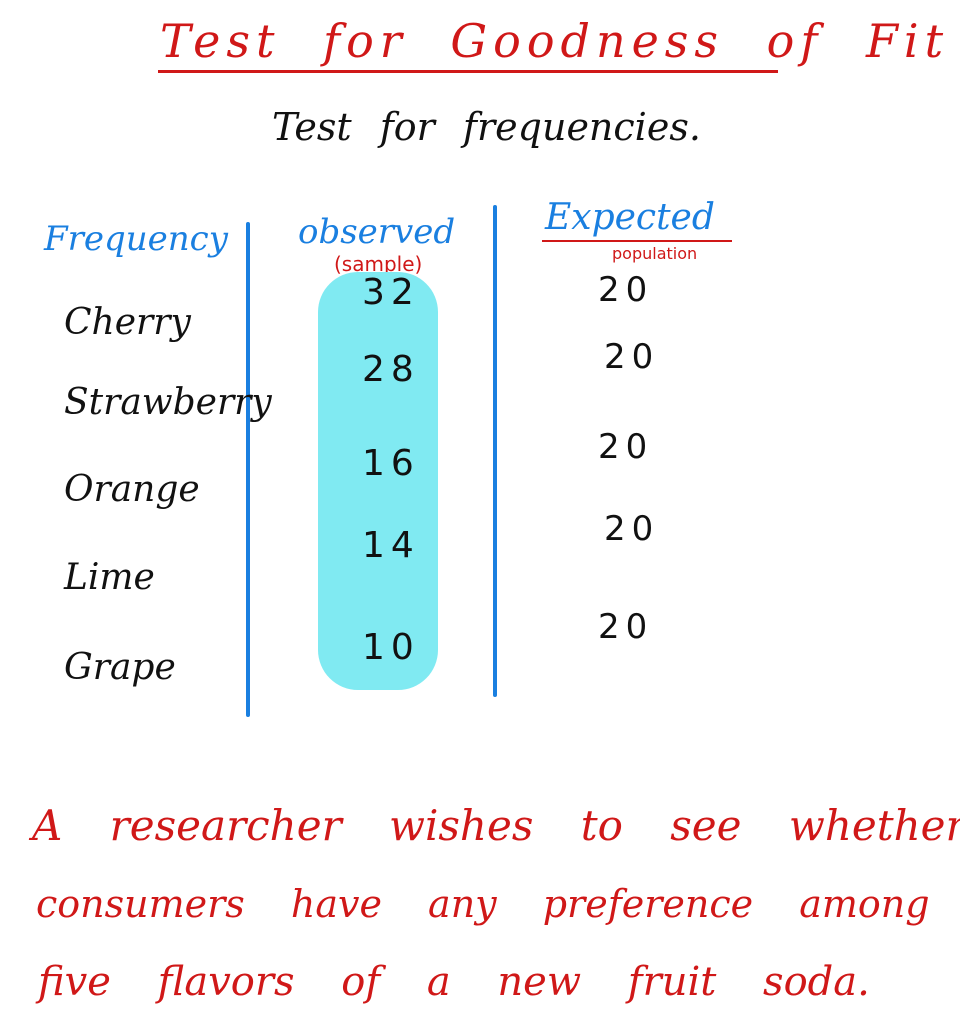  I want to click on title: Test for Goodness of Fit, so click(555, 41).